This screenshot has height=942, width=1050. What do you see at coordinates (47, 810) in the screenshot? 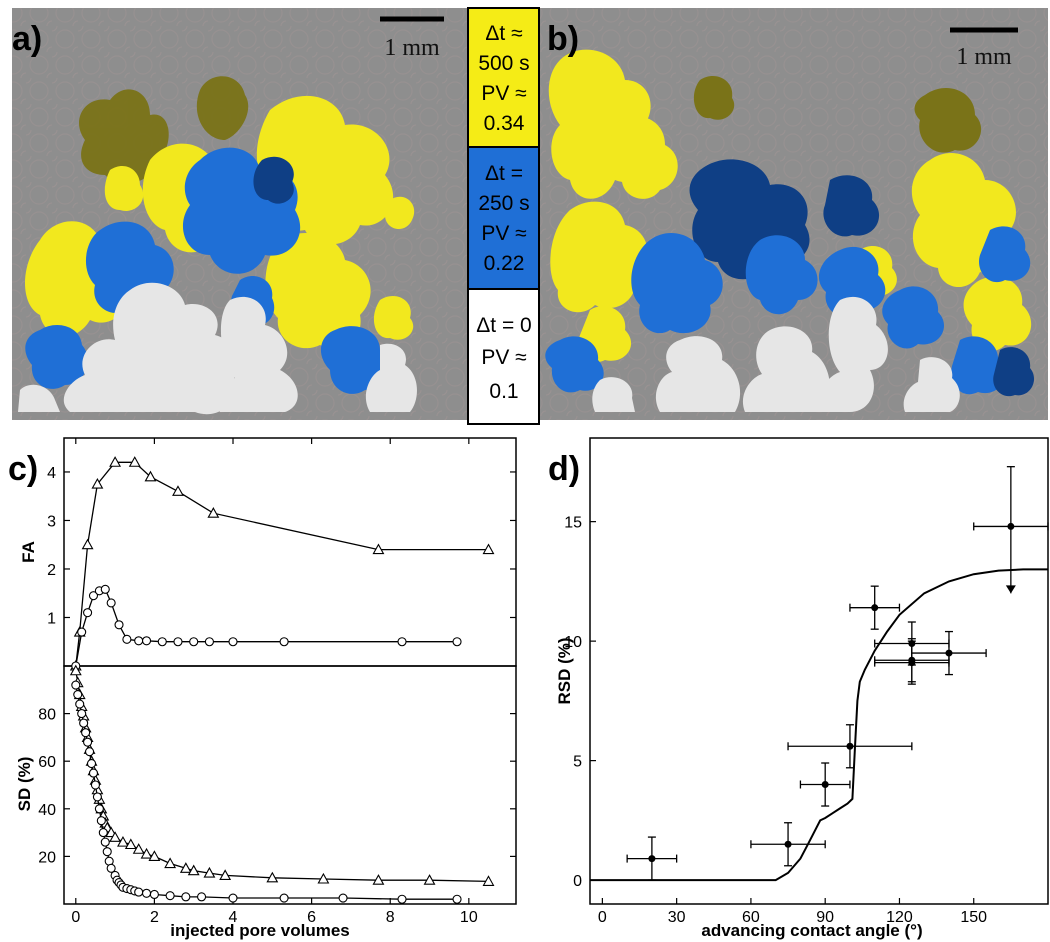
I see `c-bottom-ytick-label: 40` at bounding box center [47, 810].